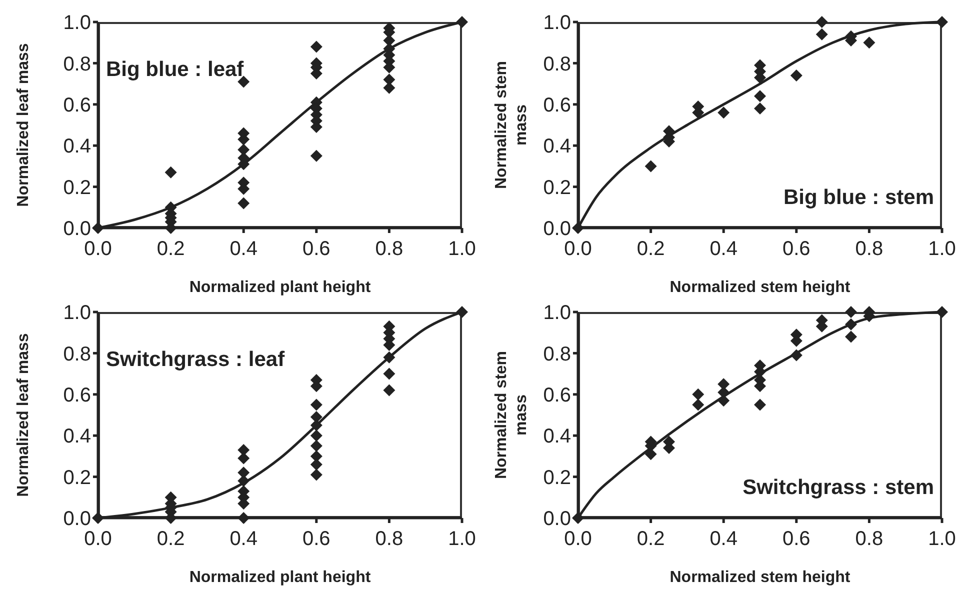  I want to click on annotation: Big blue : leaf, so click(175, 70).